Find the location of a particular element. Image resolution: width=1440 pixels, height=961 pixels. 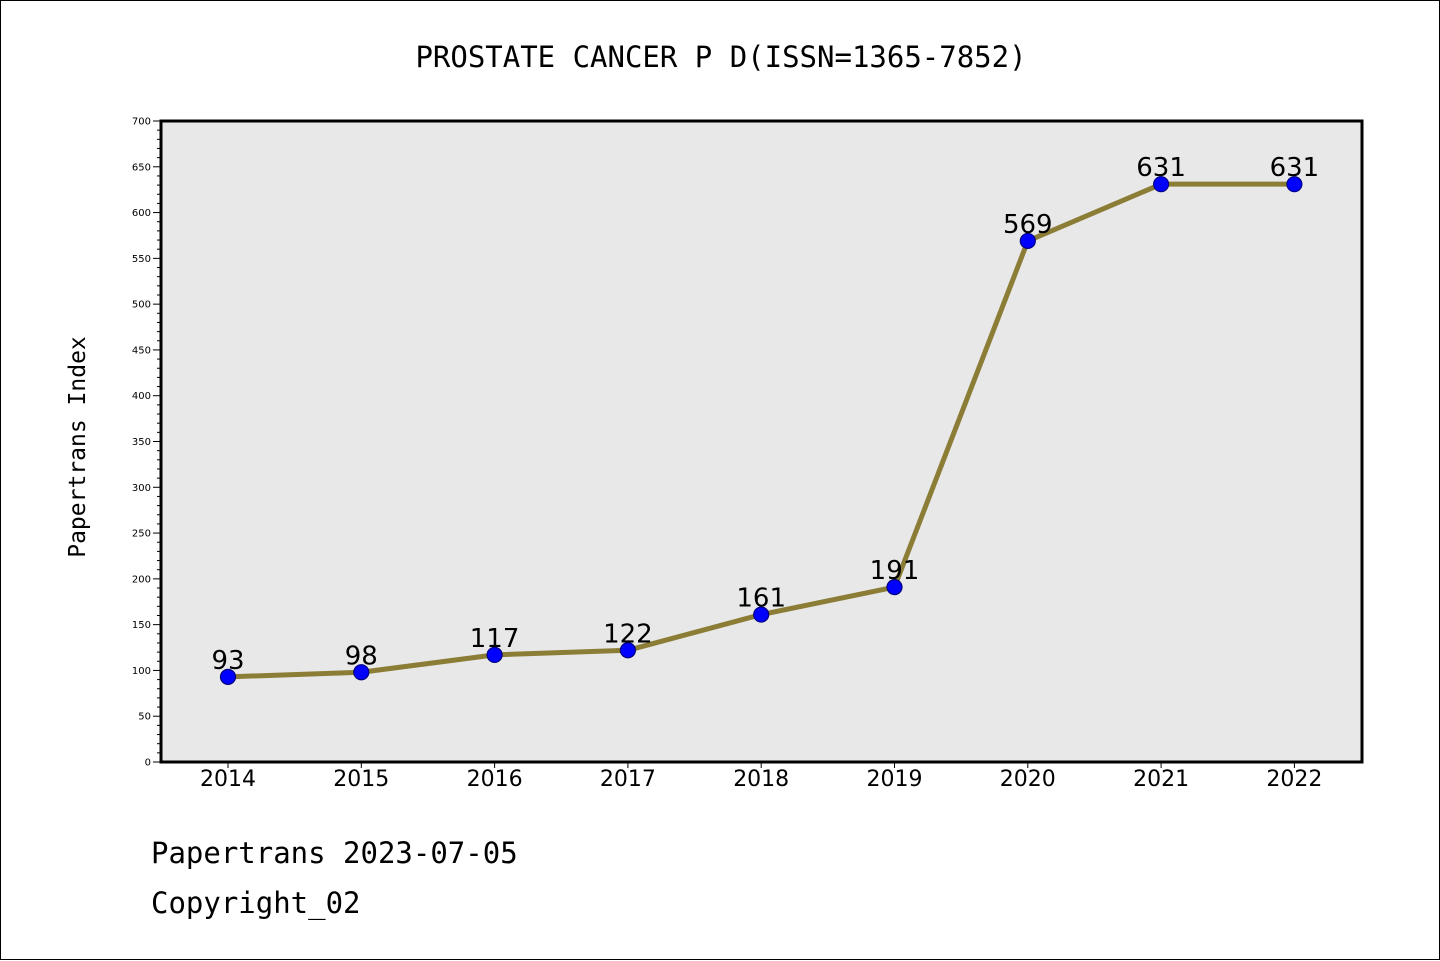

x-tick-label: 2018 is located at coordinates (761, 779).